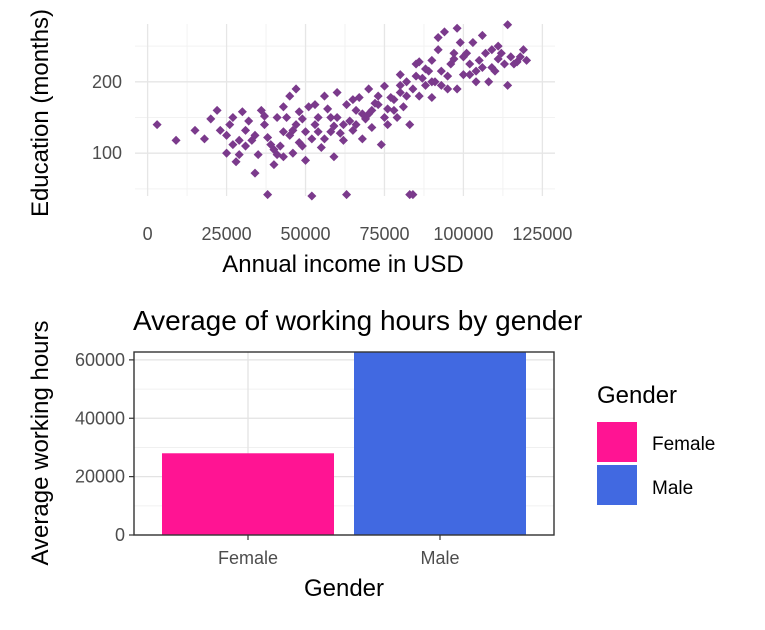  Describe the element at coordinates (463, 234) in the screenshot. I see `scatter-x-tick-label: 100000` at that location.